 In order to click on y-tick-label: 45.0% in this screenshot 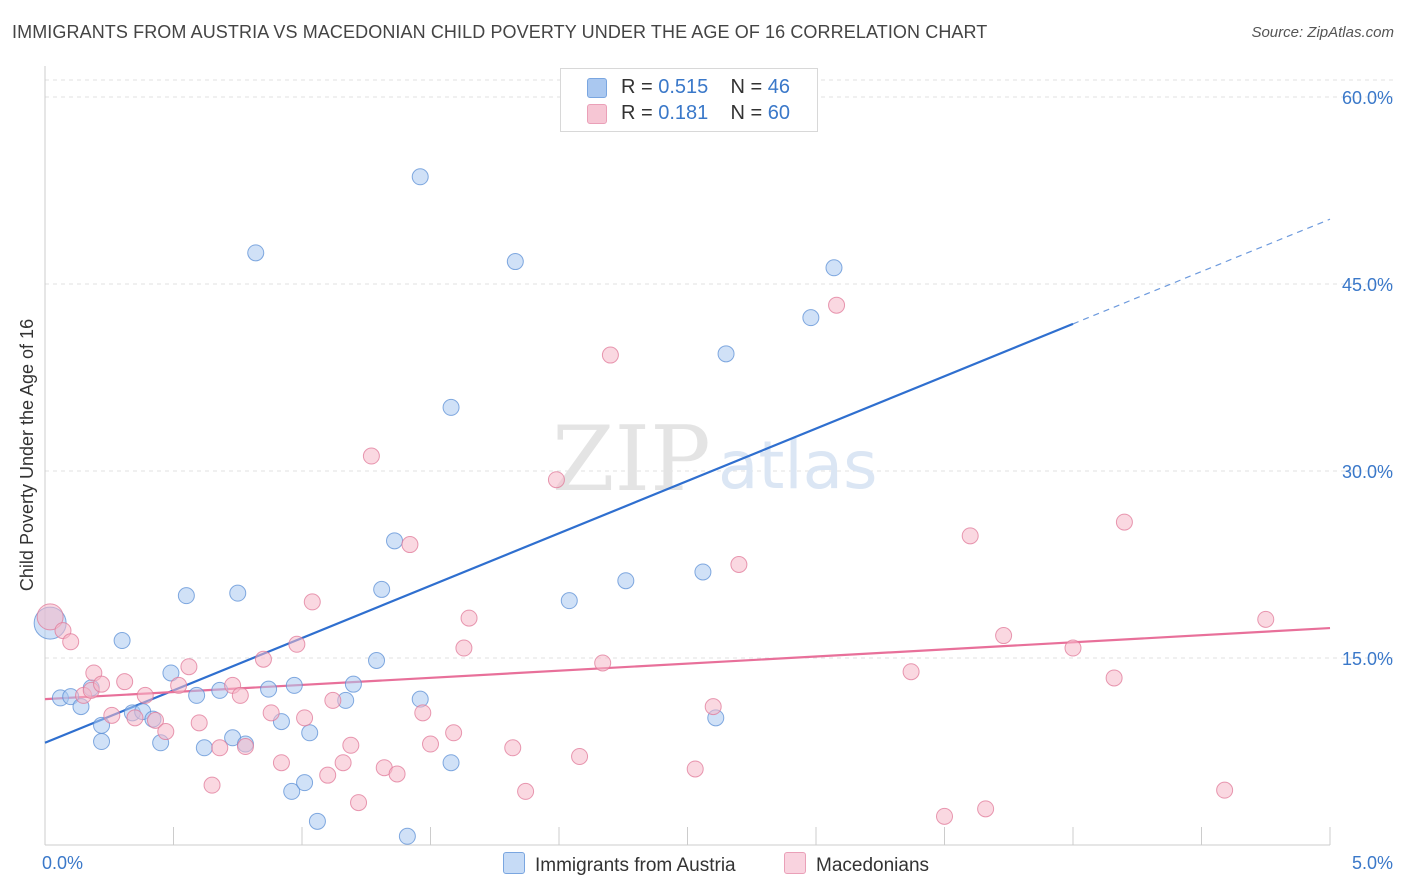, I will do `click(1367, 285)`.